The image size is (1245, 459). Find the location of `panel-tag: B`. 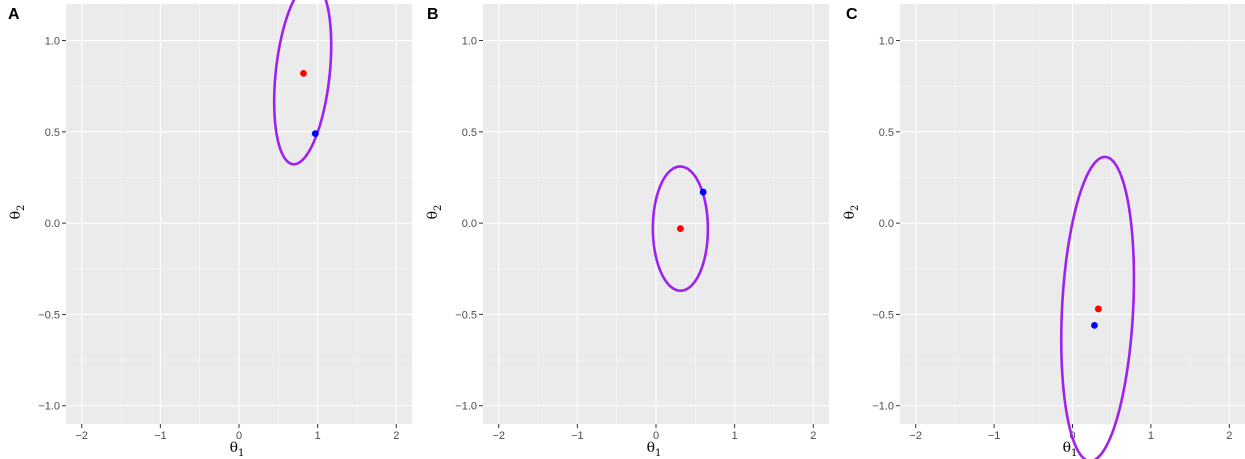

panel-tag: B is located at coordinates (433, 14).